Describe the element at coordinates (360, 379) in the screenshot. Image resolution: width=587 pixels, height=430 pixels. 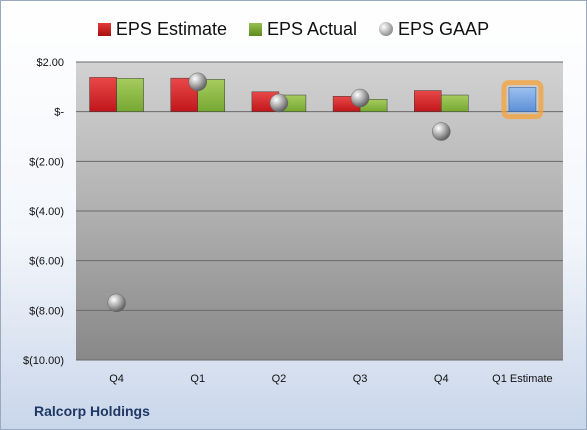
I see `x-tick-label: Q3` at that location.